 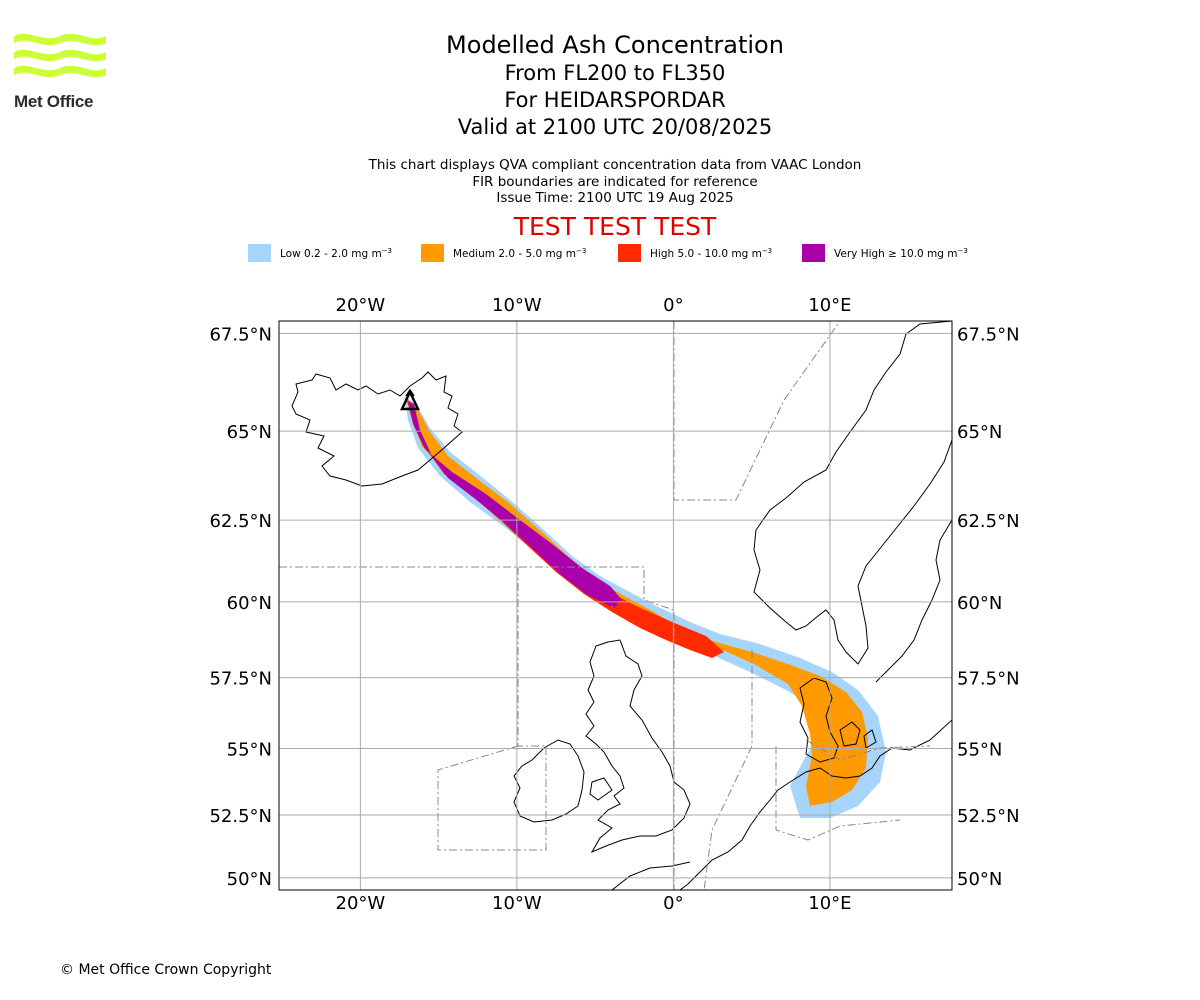 I want to click on coastline-danish-islands, so click(x=858, y=735).